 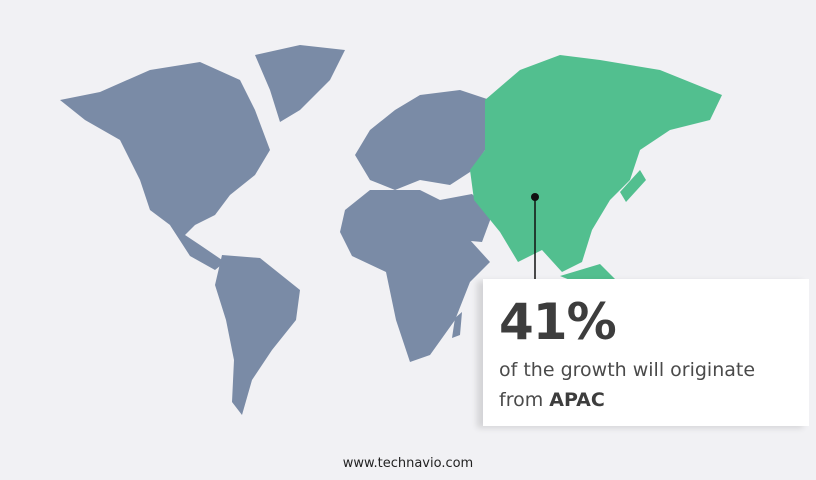 I want to click on footer-url: www.technavio.com, so click(x=408, y=463).